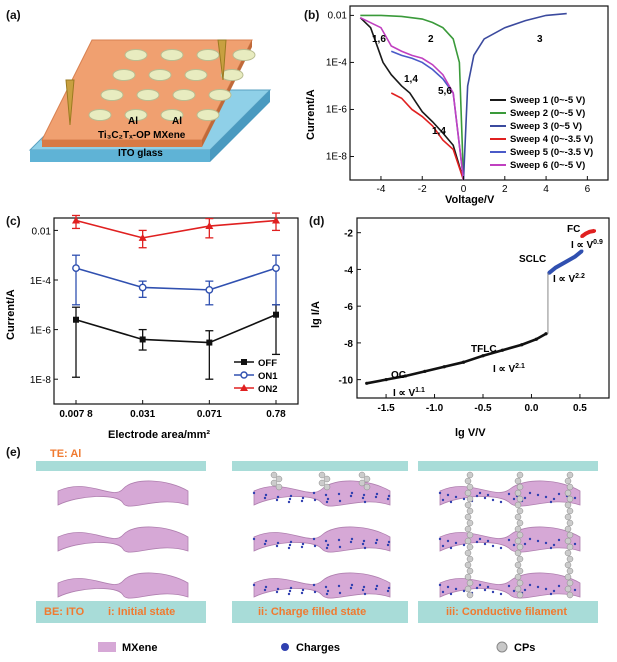 Image resolution: width=617 pixels, height=662 pixels. I want to click on x-tick-label: -0.5, so click(483, 408).